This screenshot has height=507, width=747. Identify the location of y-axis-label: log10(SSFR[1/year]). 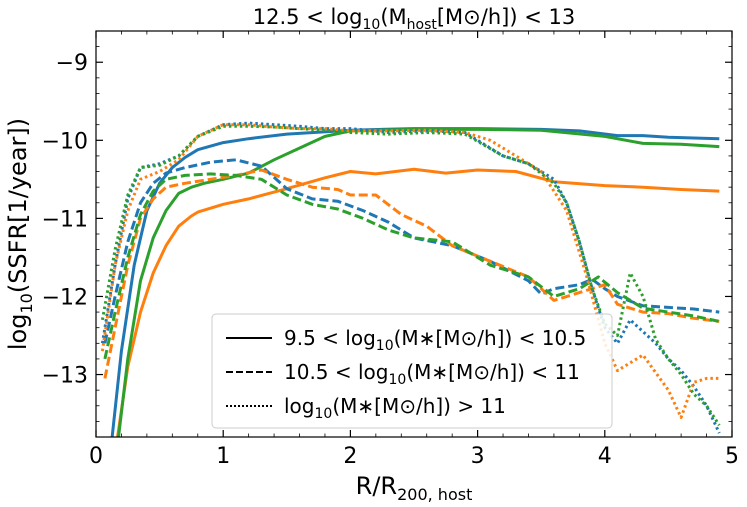
(20, 234).